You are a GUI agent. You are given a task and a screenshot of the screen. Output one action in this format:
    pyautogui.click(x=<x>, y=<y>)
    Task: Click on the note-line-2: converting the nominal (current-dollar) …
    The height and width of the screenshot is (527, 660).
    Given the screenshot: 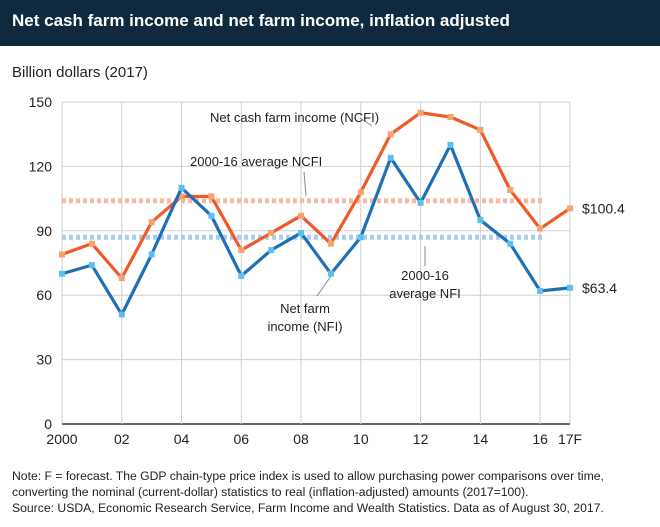 What is the action you would take?
    pyautogui.click(x=270, y=492)
    